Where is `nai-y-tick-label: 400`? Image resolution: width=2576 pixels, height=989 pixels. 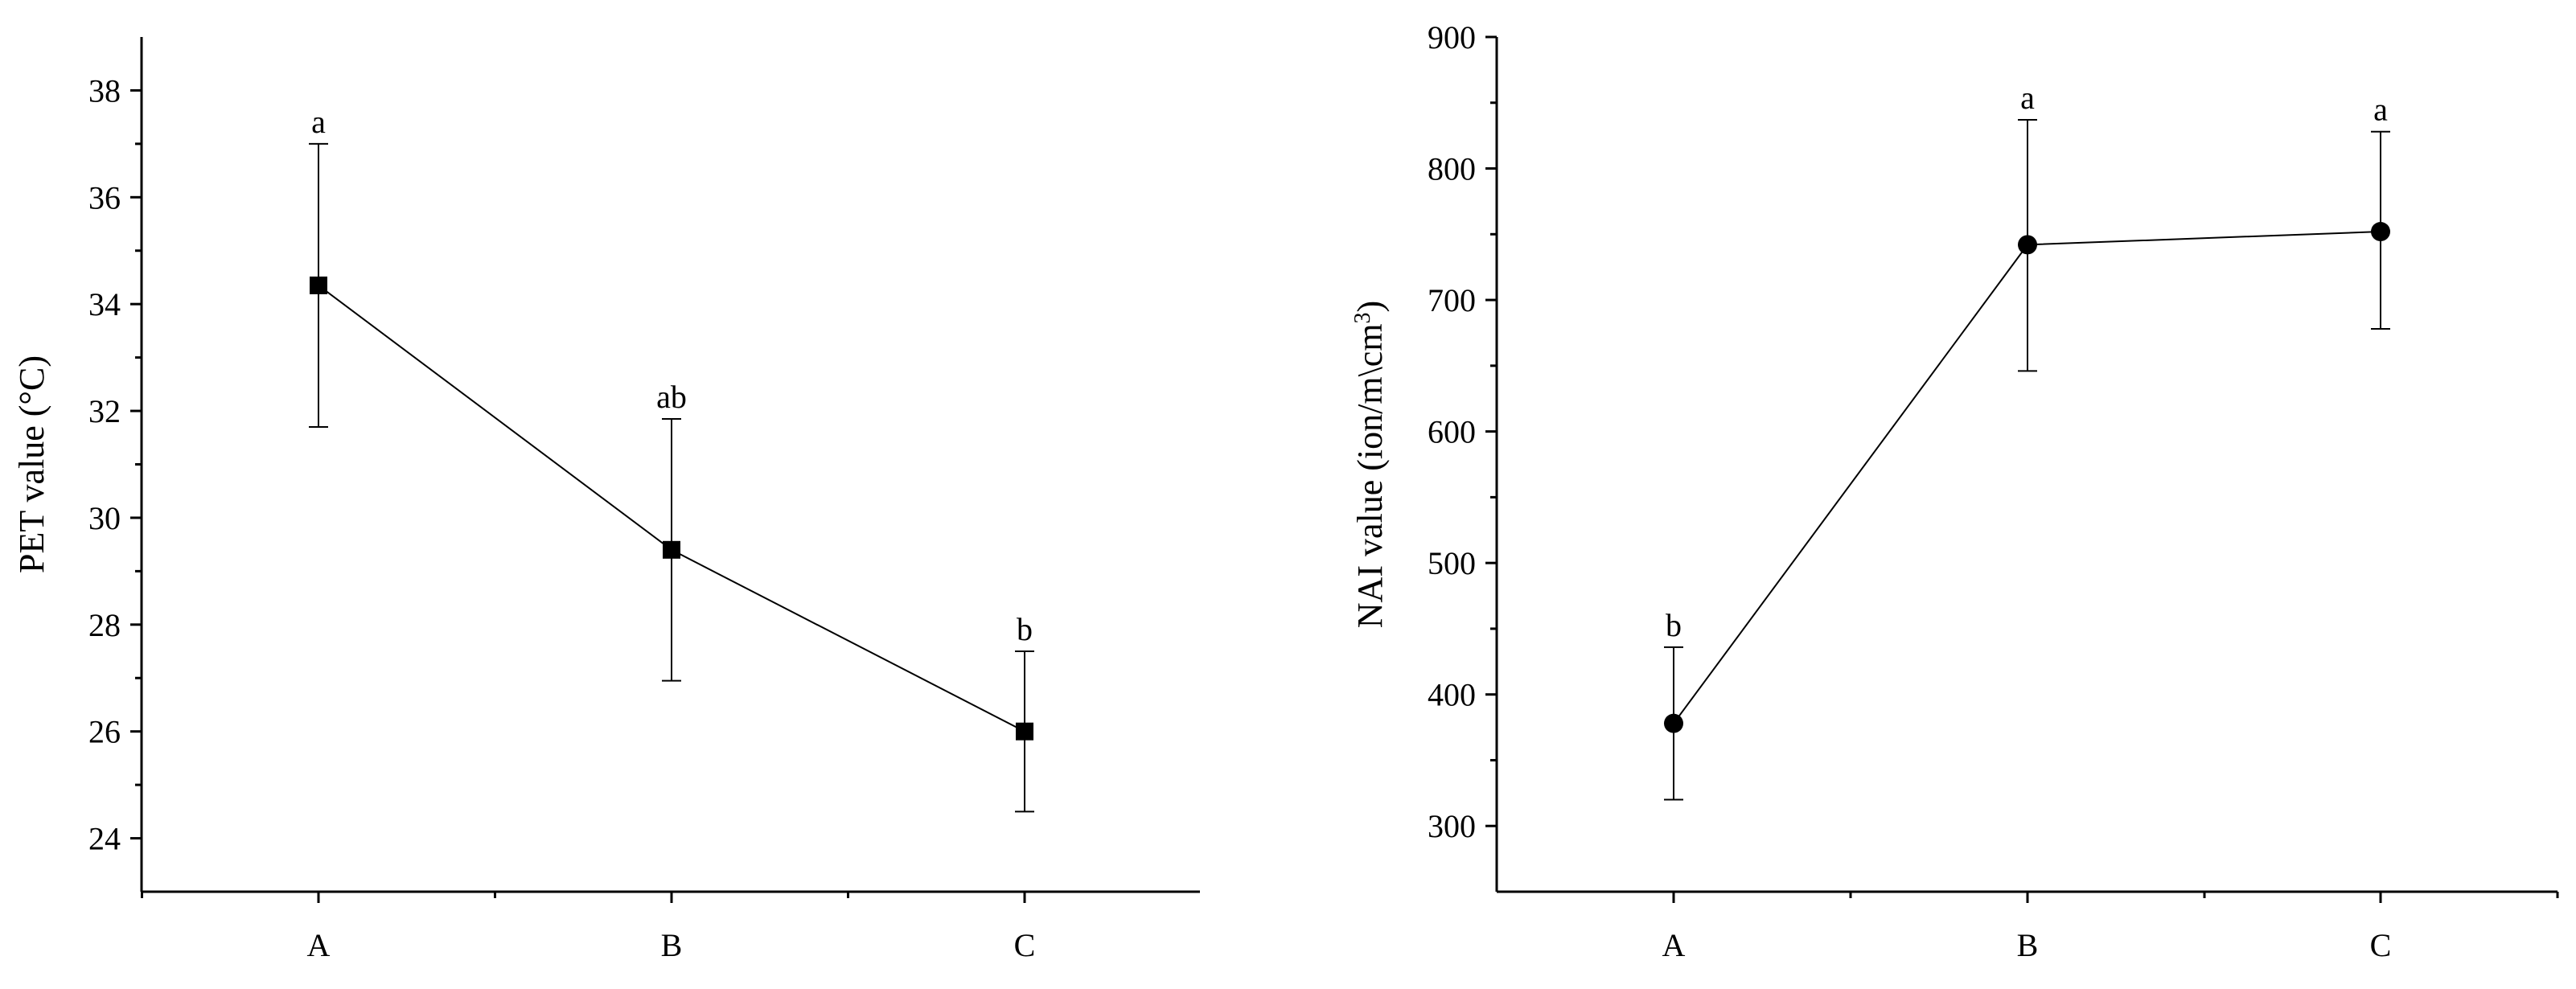
nai-y-tick-label: 400 is located at coordinates (1452, 695).